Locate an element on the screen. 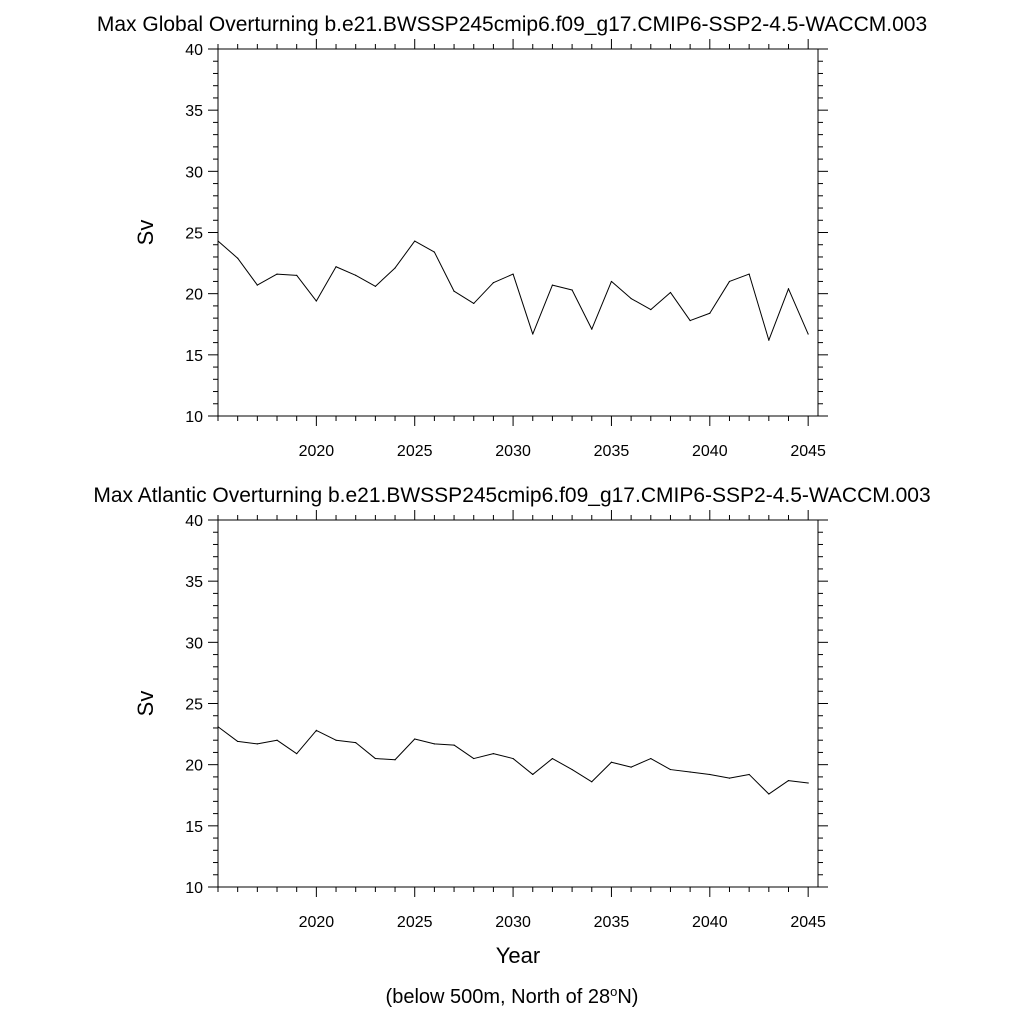  figure-footnote: (below 500m, North of 28oN) is located at coordinates (512, 996).